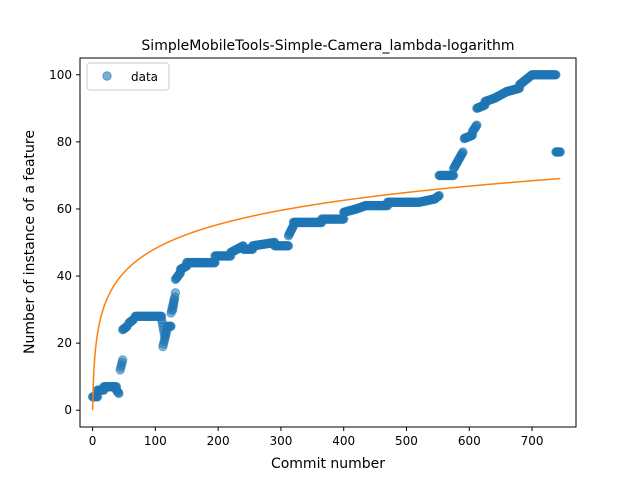  Describe the element at coordinates (68, 410) in the screenshot. I see `y-tick-label: 0` at that location.